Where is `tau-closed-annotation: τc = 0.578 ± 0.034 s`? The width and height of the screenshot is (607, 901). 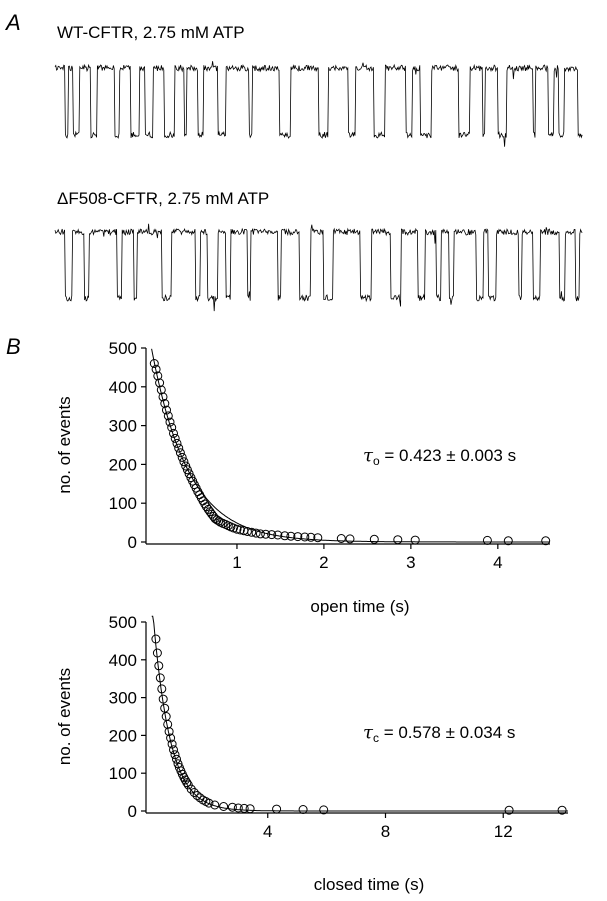 tau-closed-annotation: τc = 0.578 ± 0.034 s is located at coordinates (439, 733).